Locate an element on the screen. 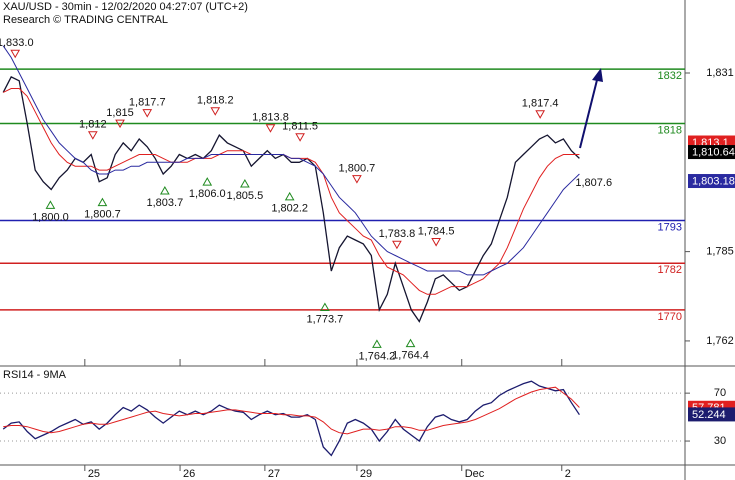  low-label: 1,800.7 is located at coordinates (102, 215).